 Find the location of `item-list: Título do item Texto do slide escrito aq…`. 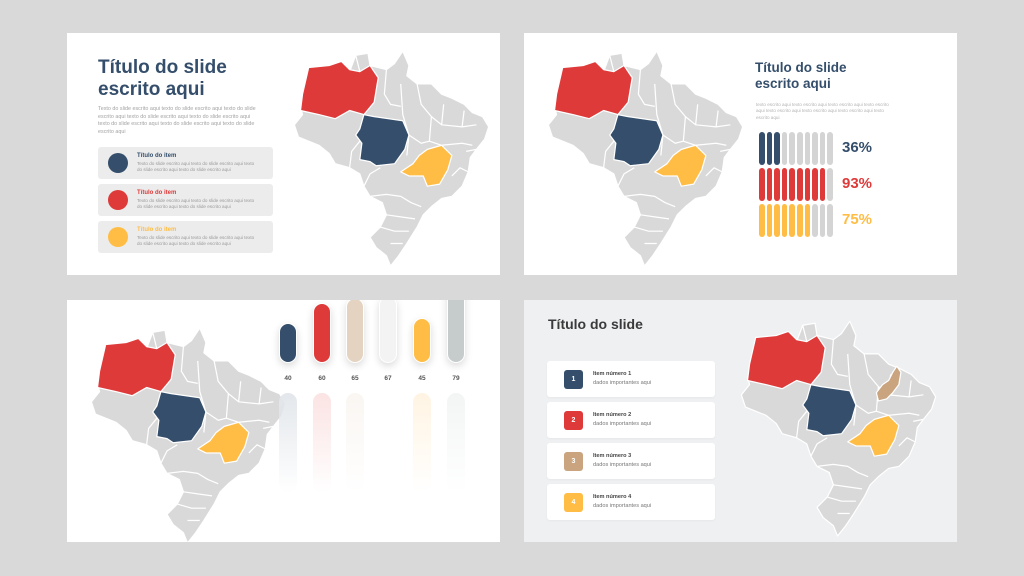

item-list: Título do item Texto do slide escrito aq… is located at coordinates (185, 202).